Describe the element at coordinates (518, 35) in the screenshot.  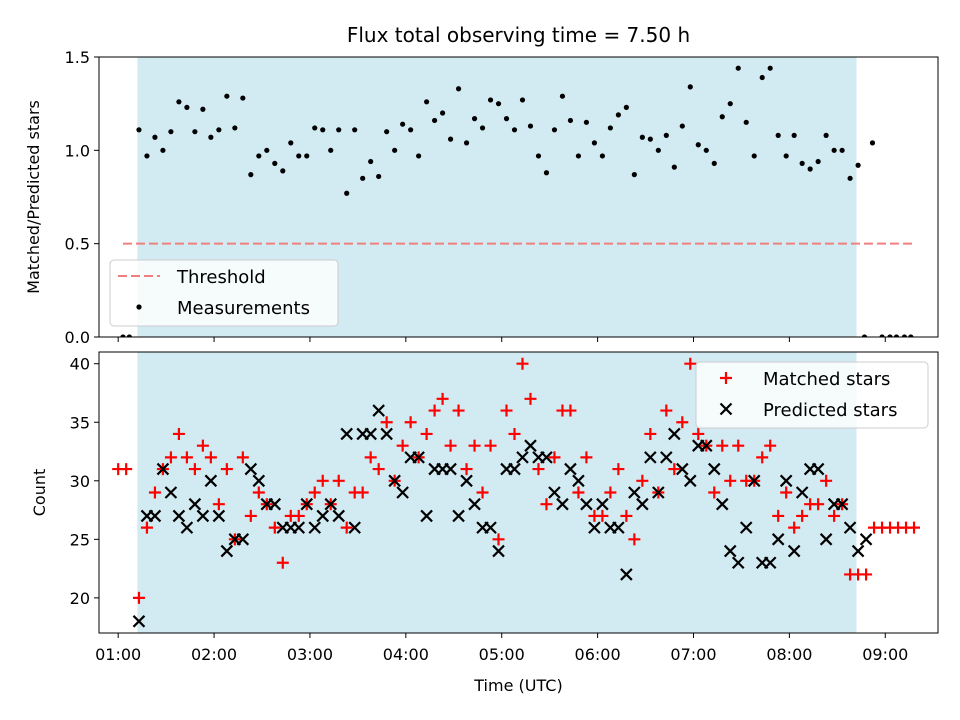
I see `chart-title: Flux total observing time = 7.50 h` at that location.